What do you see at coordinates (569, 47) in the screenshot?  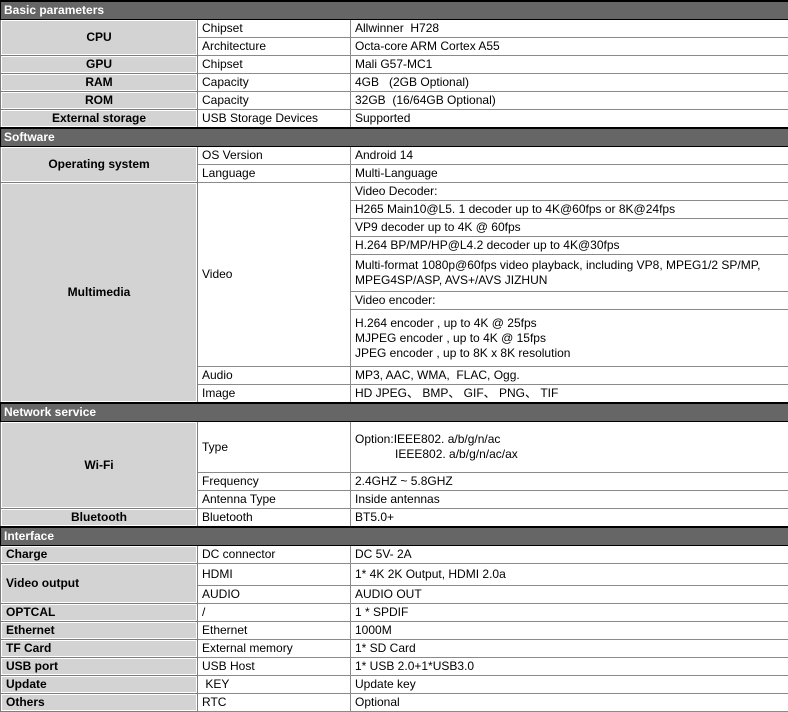 I see `cpu-architecture-value-cell: Octa-core ARM Cortex A55` at bounding box center [569, 47].